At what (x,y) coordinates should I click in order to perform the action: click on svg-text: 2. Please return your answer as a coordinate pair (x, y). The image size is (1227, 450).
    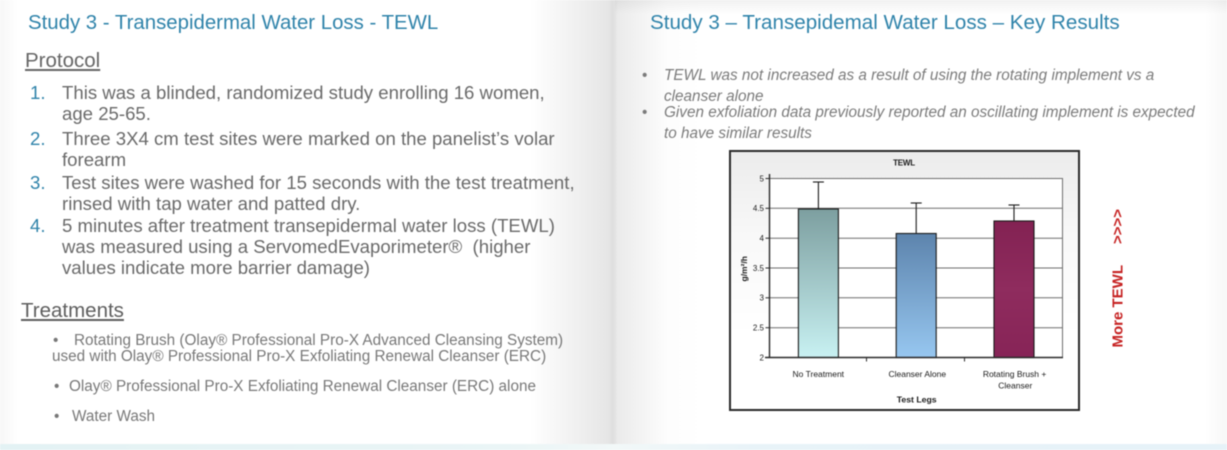
    Looking at the image, I should click on (762, 357).